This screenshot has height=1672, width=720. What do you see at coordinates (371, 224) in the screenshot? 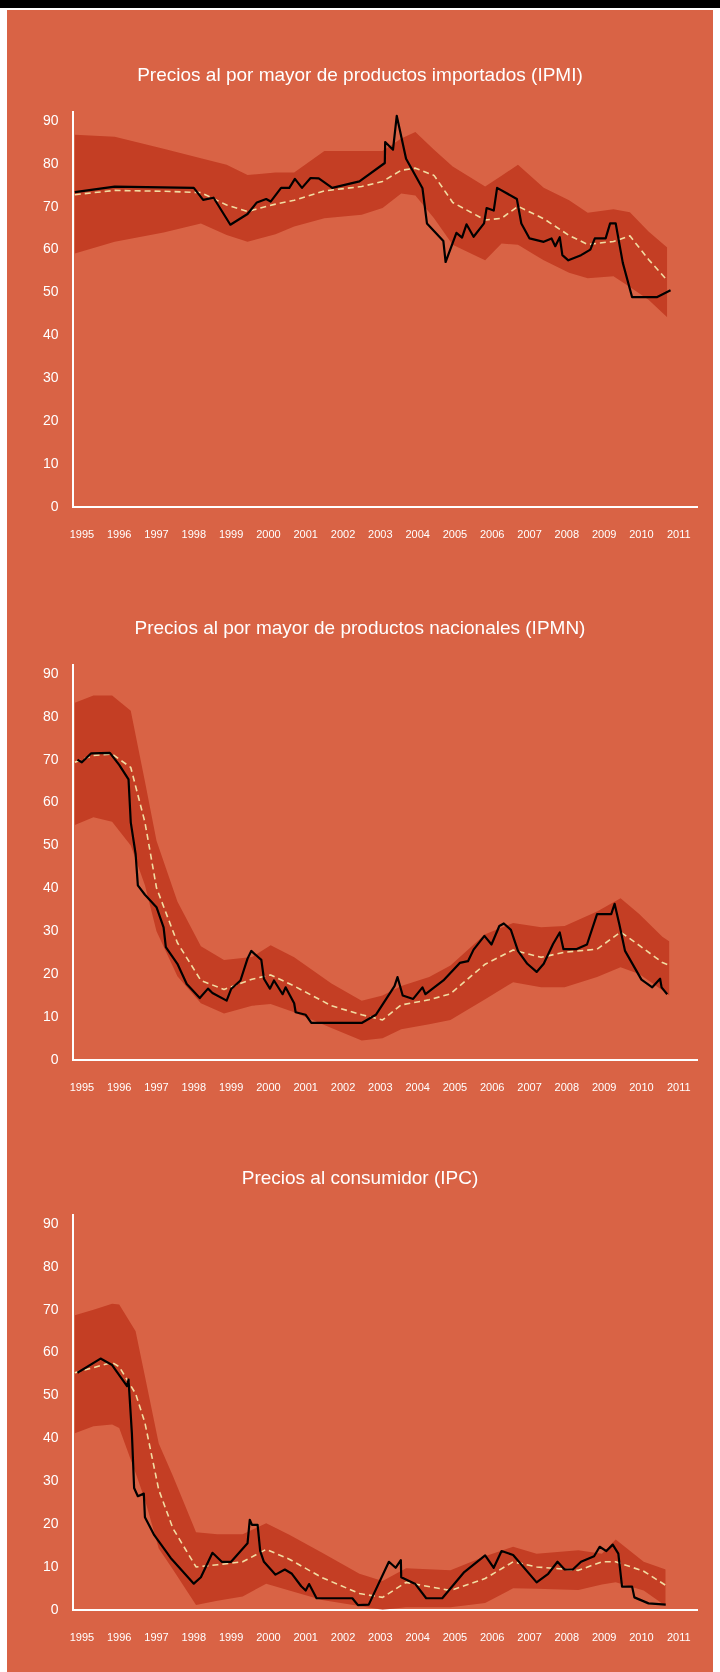
I see `line-series` at bounding box center [371, 224].